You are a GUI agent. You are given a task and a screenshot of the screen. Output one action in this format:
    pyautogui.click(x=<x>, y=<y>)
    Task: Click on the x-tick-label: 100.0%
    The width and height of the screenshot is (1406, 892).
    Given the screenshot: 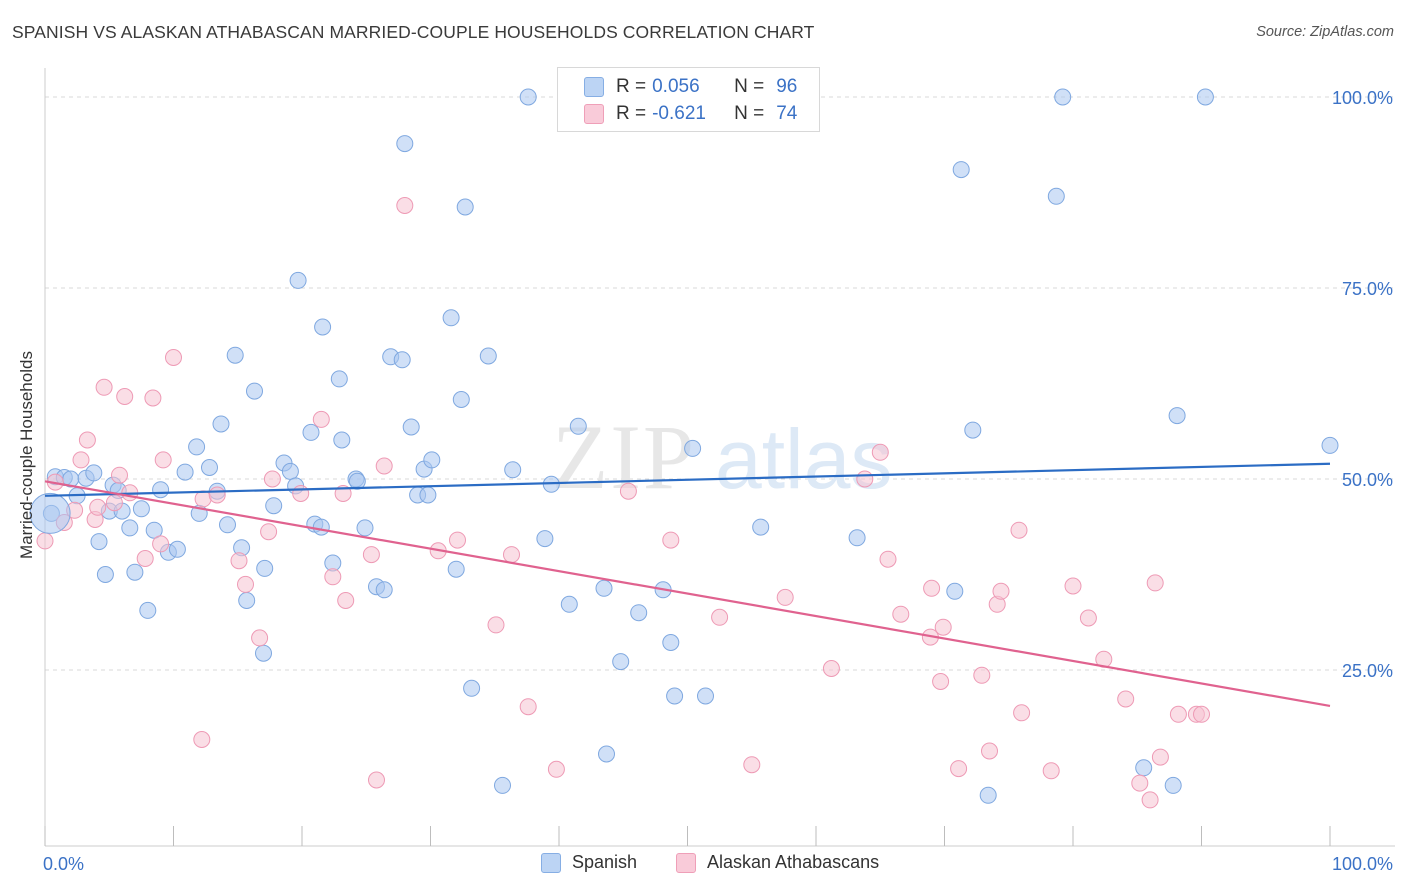 What is the action you would take?
    pyautogui.click(x=1362, y=864)
    